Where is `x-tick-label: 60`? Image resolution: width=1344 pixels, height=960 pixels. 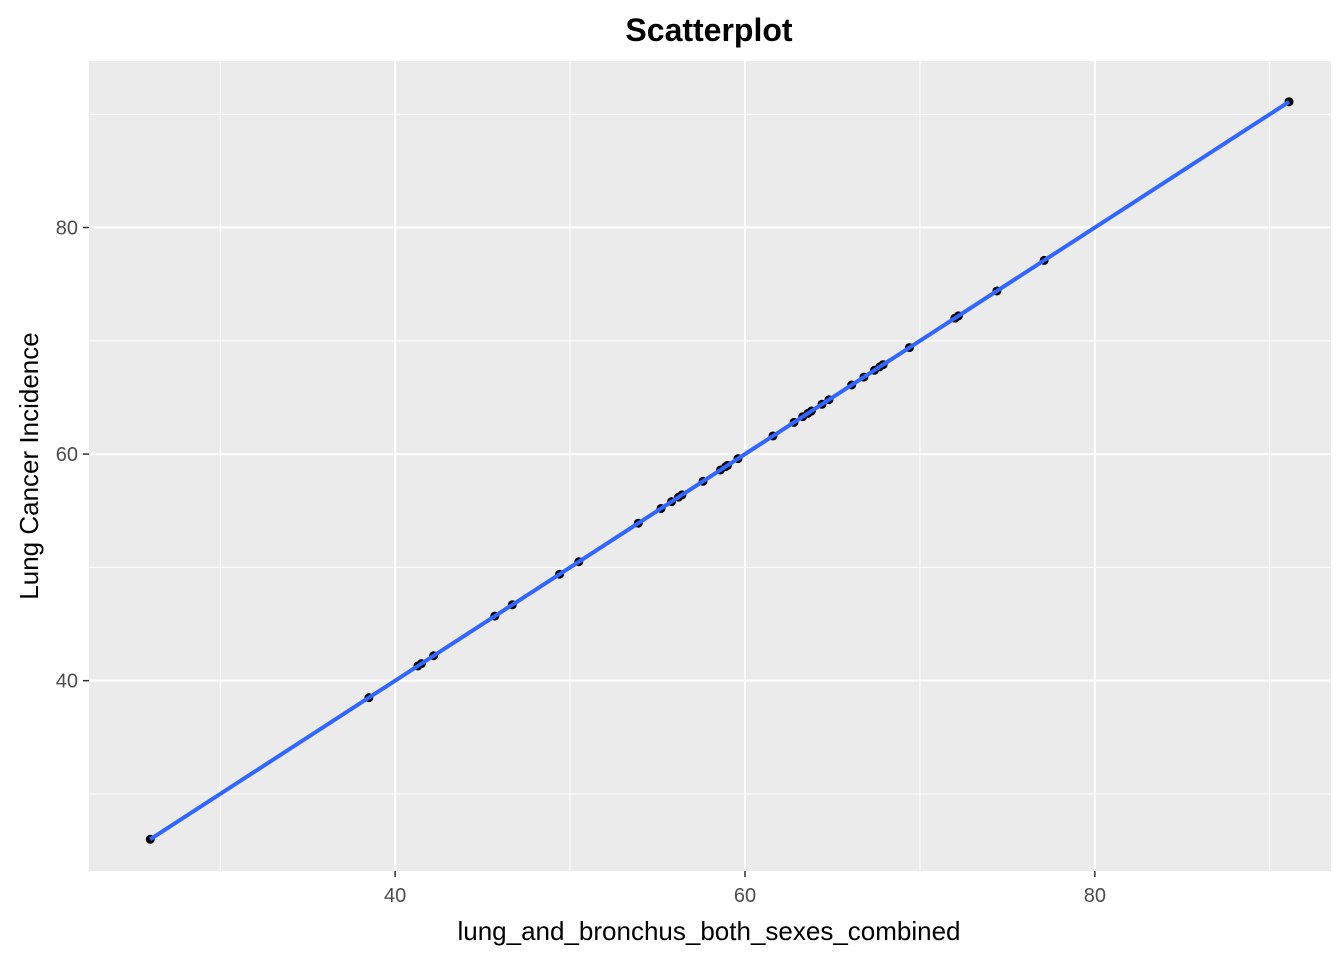 x-tick-label: 60 is located at coordinates (745, 896).